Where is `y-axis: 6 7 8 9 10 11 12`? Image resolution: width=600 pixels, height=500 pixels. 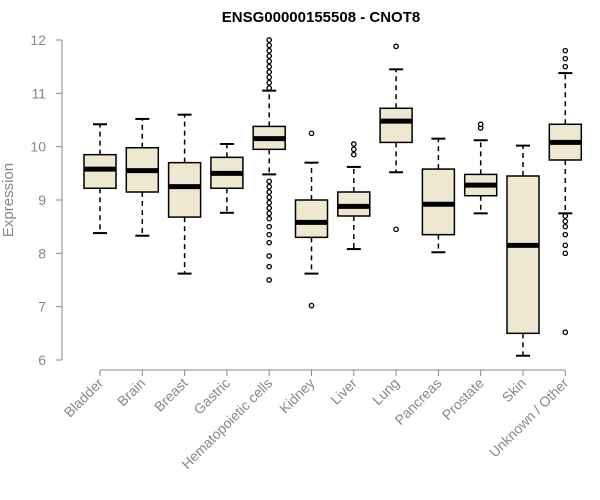 y-axis: 6 7 8 9 10 11 12 is located at coordinates (46, 200).